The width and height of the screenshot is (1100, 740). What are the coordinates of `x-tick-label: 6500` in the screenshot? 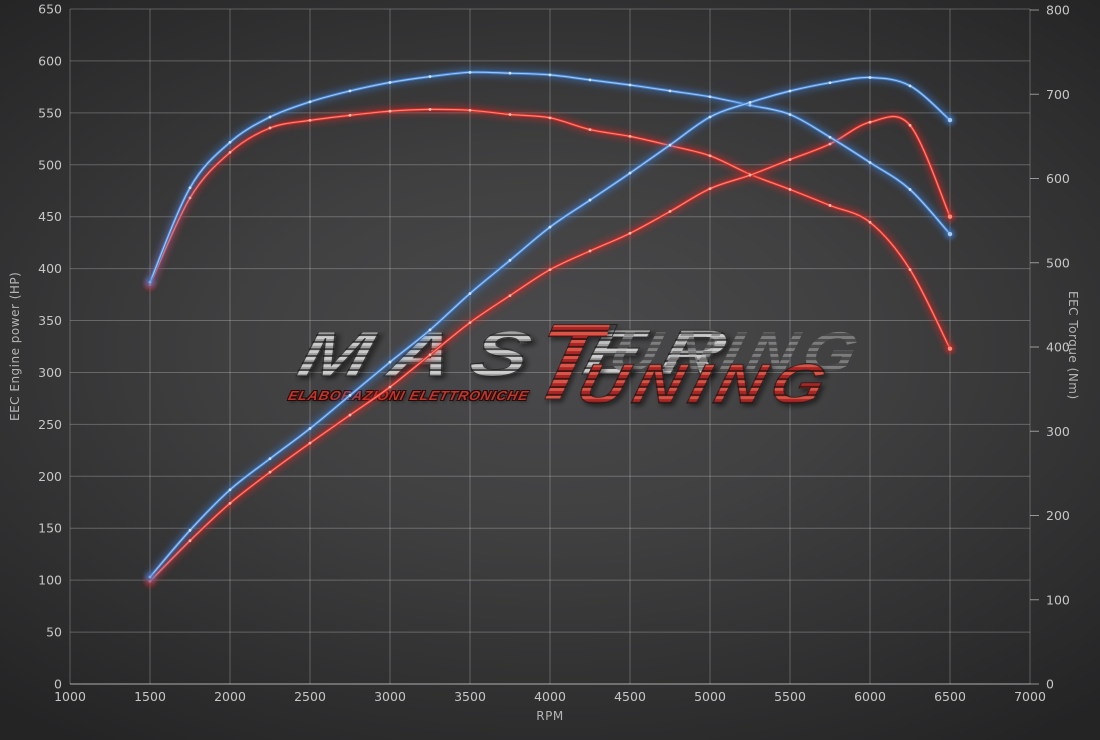 It's located at (950, 696).